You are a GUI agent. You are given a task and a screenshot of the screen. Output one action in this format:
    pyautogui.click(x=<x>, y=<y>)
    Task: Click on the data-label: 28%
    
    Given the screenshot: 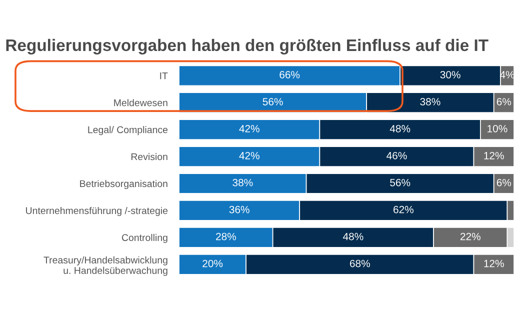 What is the action you would take?
    pyautogui.click(x=226, y=236)
    